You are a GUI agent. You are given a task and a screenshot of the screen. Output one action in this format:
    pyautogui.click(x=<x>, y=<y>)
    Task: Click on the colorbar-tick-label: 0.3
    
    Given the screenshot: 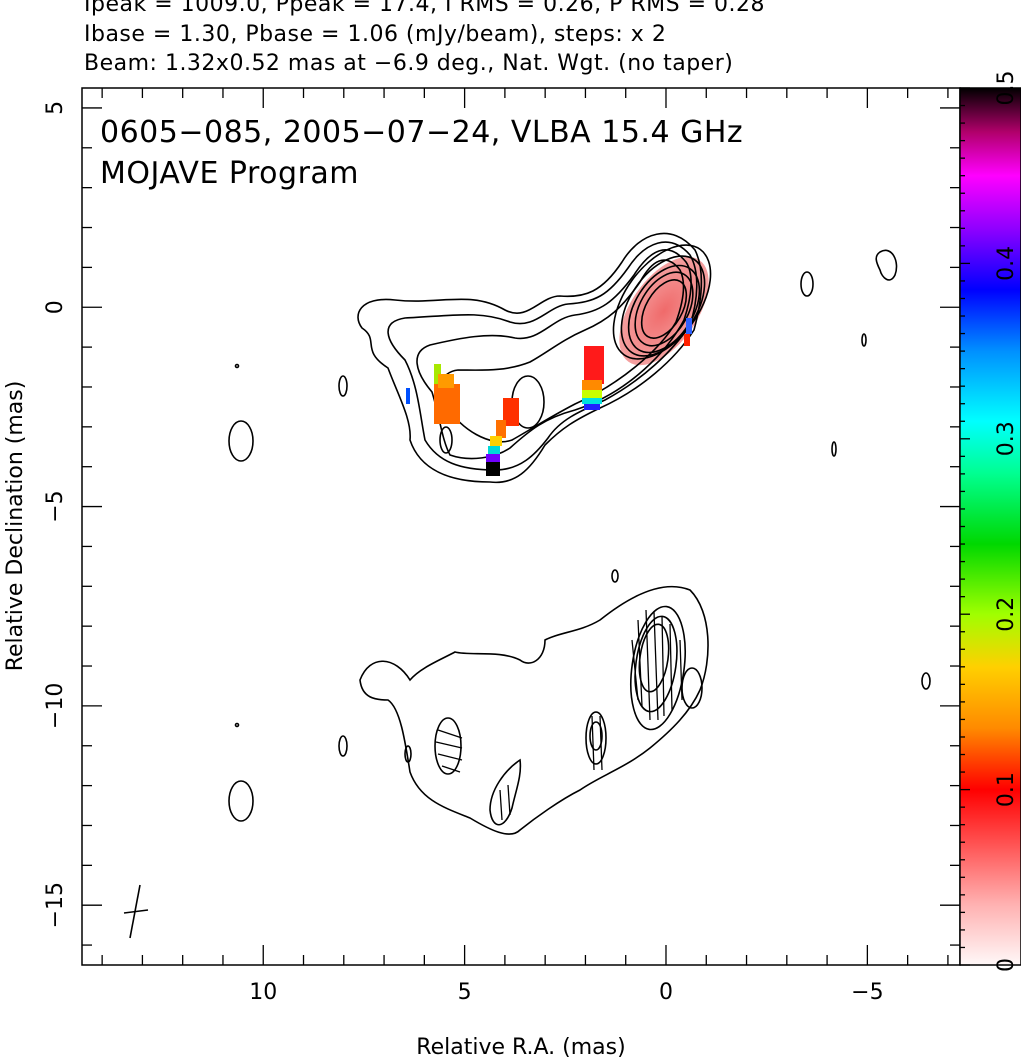 What is the action you would take?
    pyautogui.click(x=1006, y=438)
    